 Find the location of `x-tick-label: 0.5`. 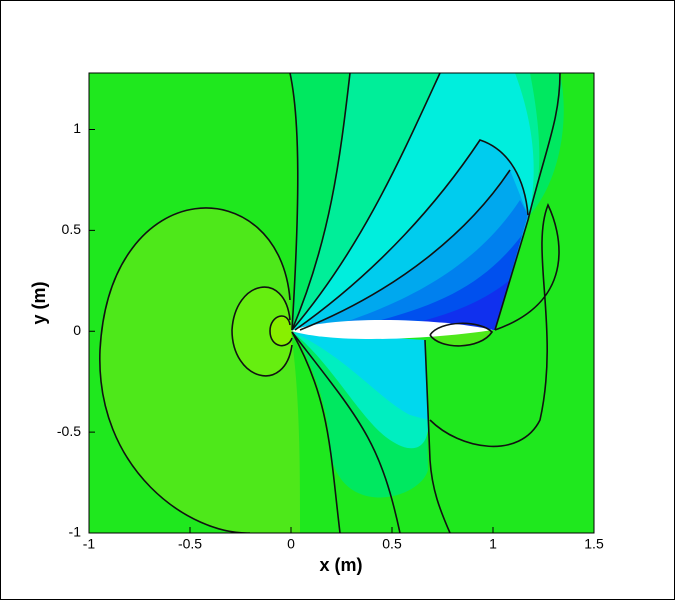

x-tick-label: 0.5 is located at coordinates (392, 544).